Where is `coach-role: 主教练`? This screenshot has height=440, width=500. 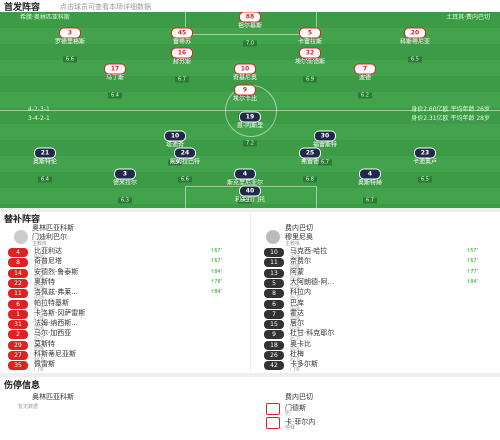 coach-role: 主教练 is located at coordinates (293, 244).